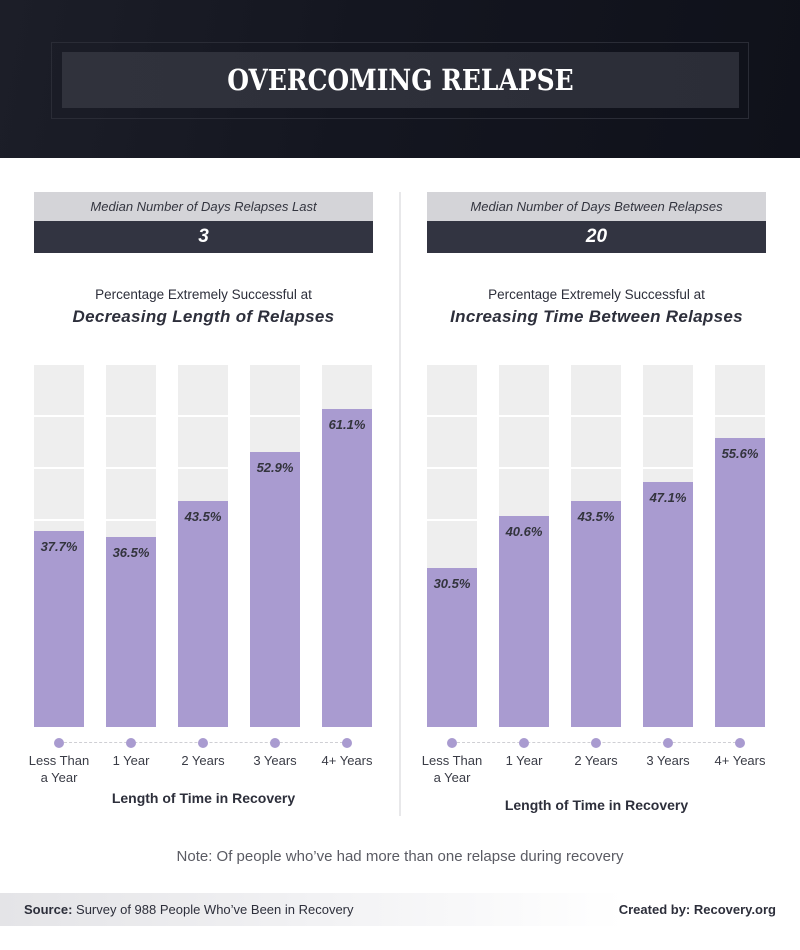 This screenshot has width=800, height=950. I want to click on bar: 40.6%, so click(524, 621).